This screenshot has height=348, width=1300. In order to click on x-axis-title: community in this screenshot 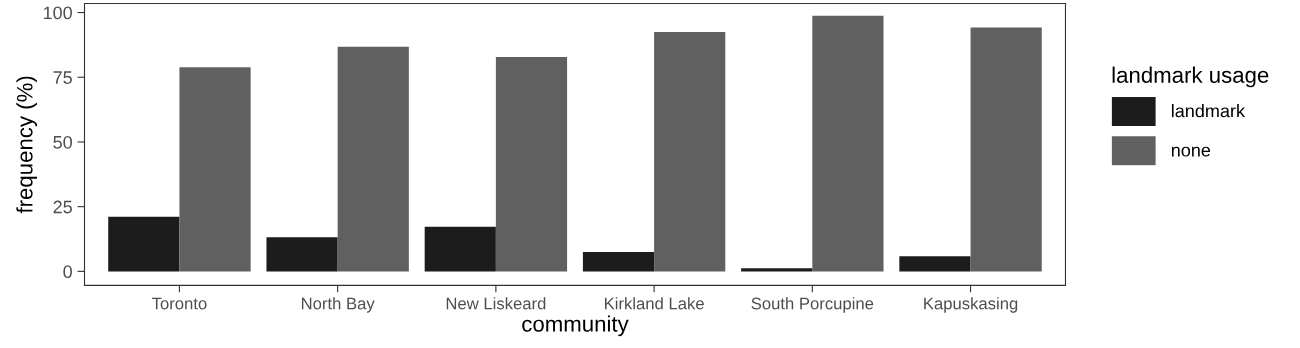, I will do `click(575, 326)`.